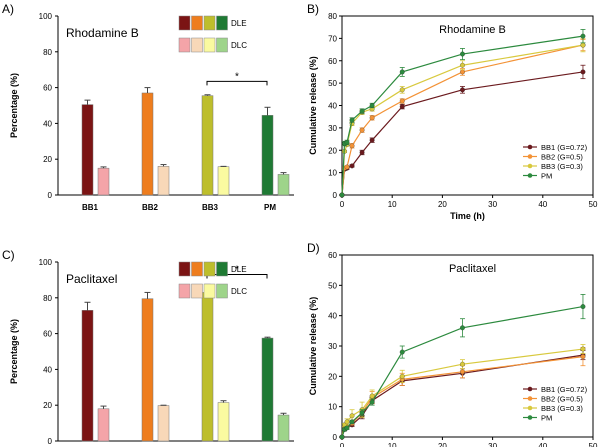 The height and width of the screenshot is (447, 600). Describe the element at coordinates (392, 444) in the screenshot. I see `panel-d-x-tick-label: 10` at that location.